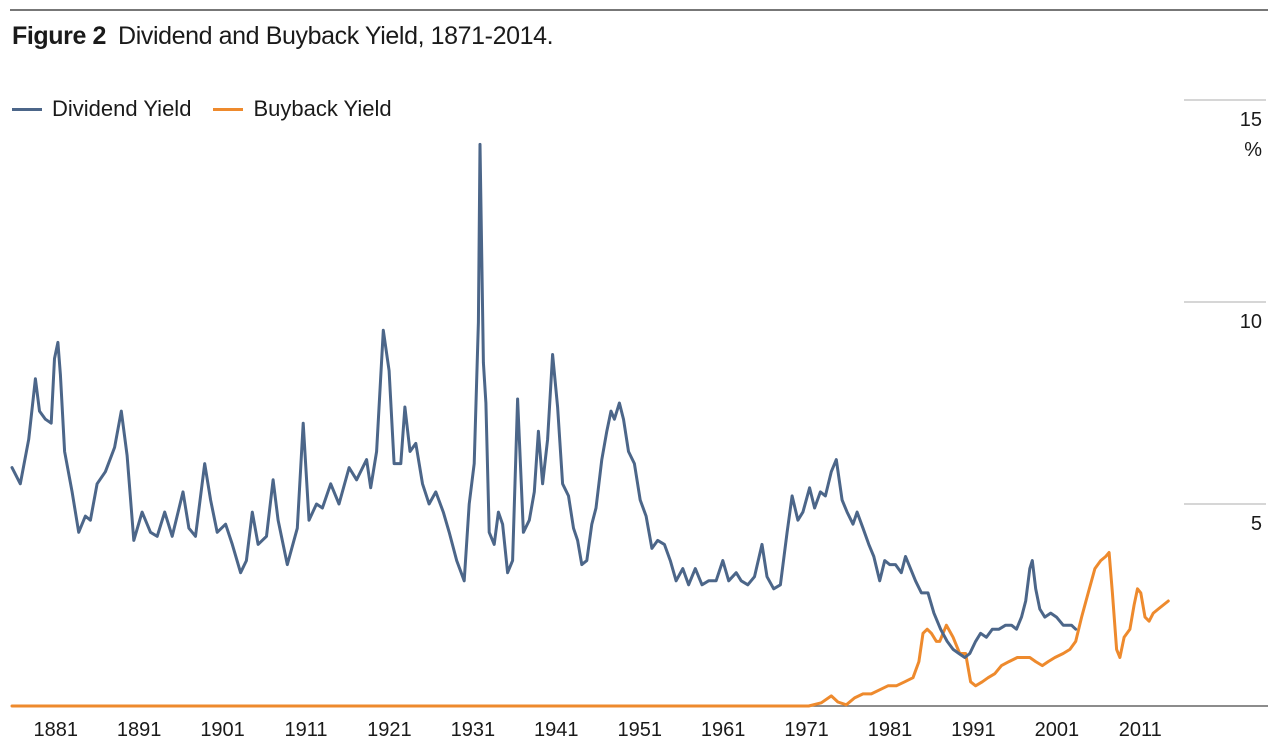  I want to click on x-tick-label-1991: 1991, so click(973, 730).